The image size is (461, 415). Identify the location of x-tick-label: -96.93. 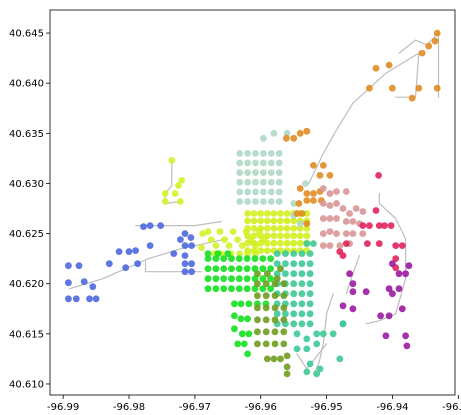
(451, 407).